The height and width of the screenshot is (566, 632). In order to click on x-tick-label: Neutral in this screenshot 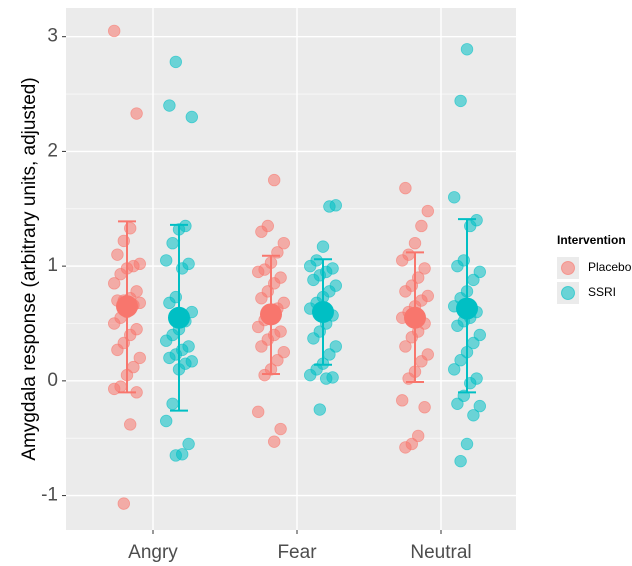, I will do `click(440, 552)`.